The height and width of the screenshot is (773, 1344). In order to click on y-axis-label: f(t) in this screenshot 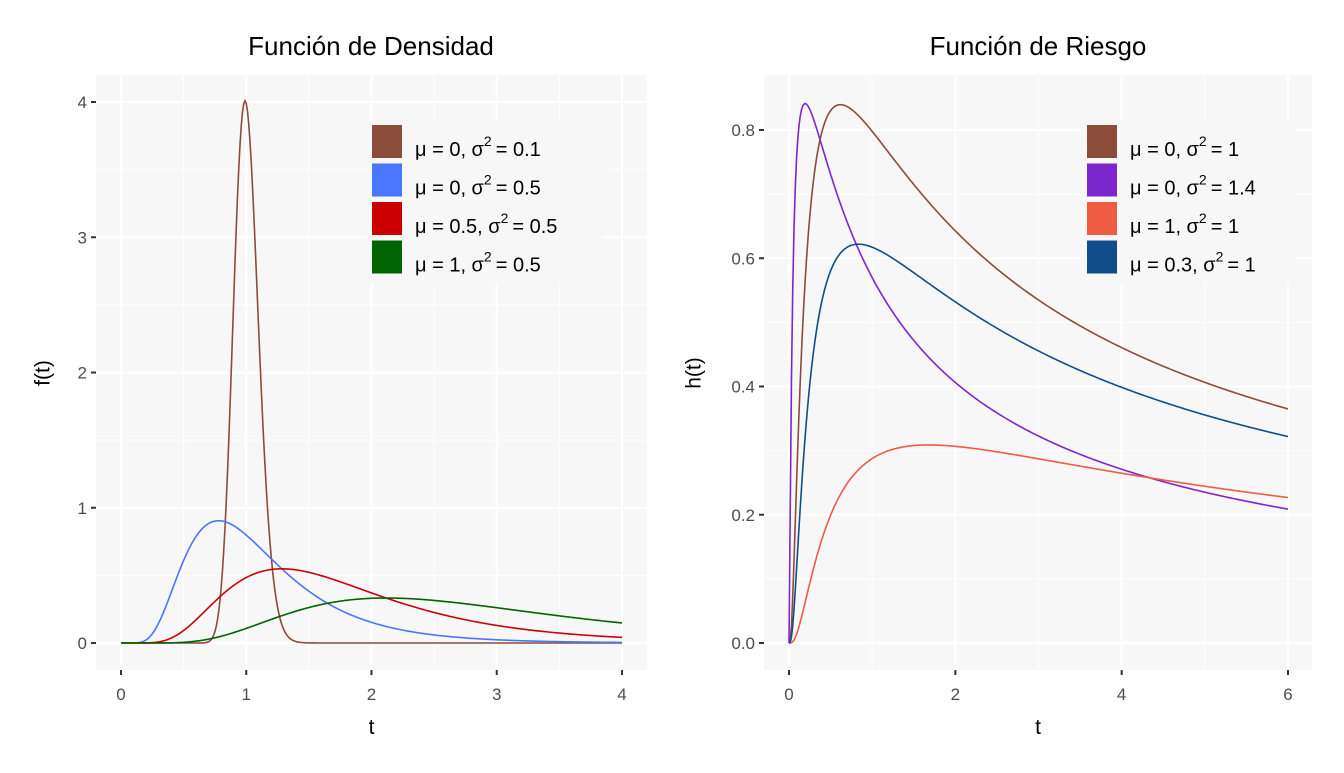, I will do `click(42, 373)`.